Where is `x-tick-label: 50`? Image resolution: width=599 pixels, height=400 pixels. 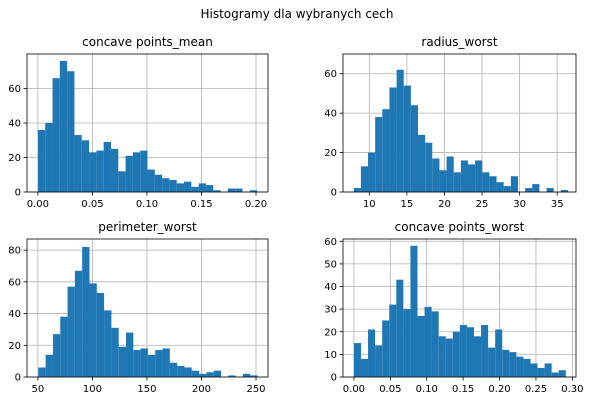
x-tick-label: 50 is located at coordinates (38, 389).